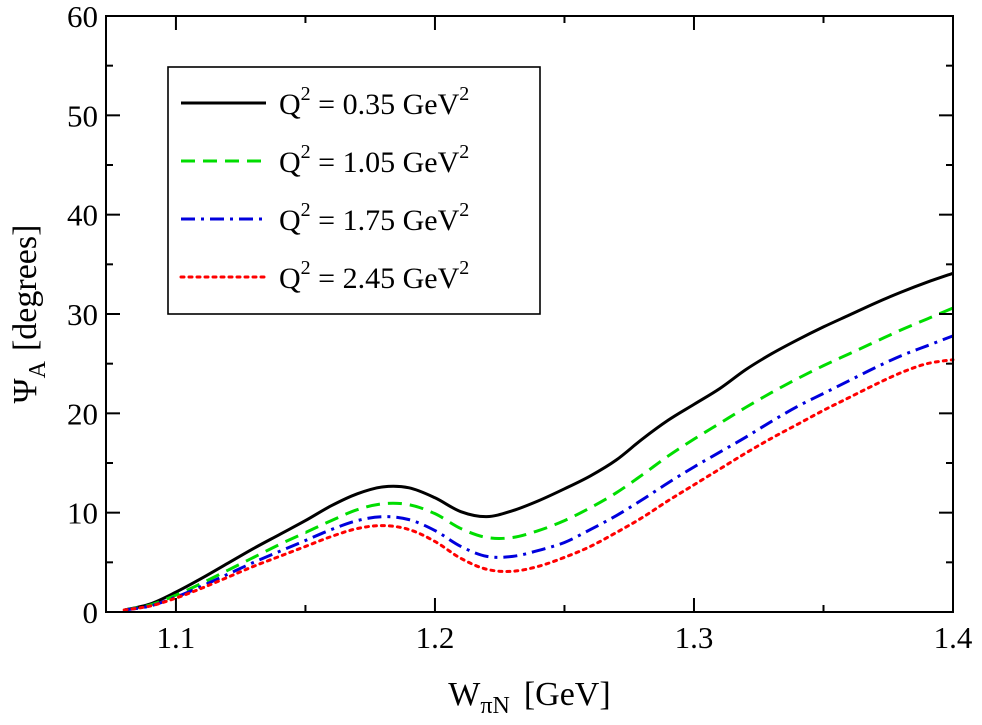  What do you see at coordinates (290, 220) in the screenshot?
I see `legend-label-3-pre: Q` at bounding box center [290, 220].